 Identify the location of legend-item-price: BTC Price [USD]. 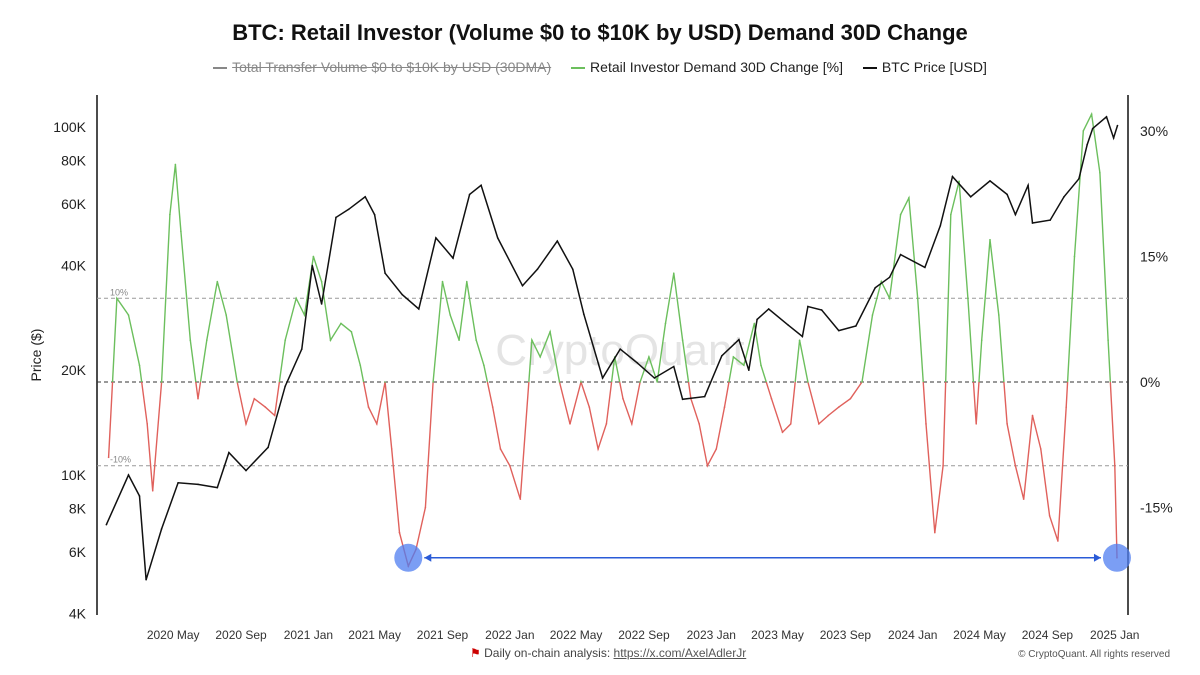
(924, 67).